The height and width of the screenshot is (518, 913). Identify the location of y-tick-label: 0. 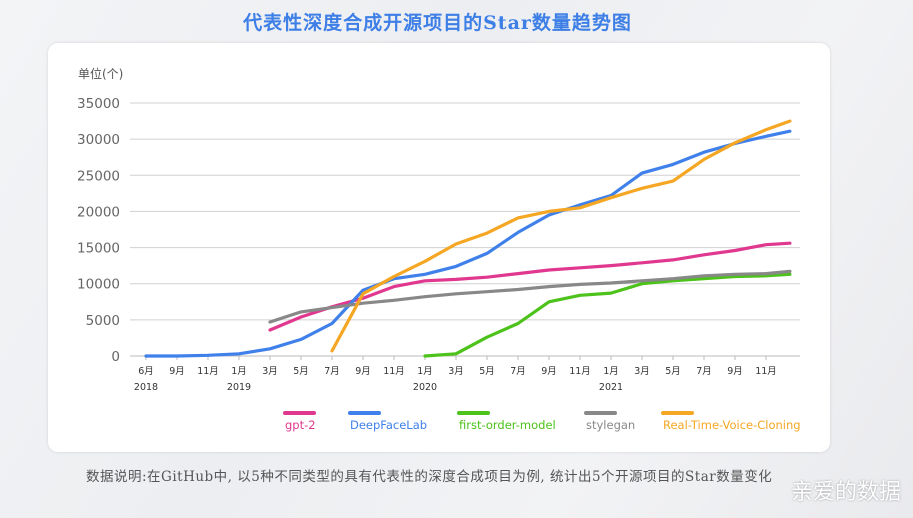
(115, 357).